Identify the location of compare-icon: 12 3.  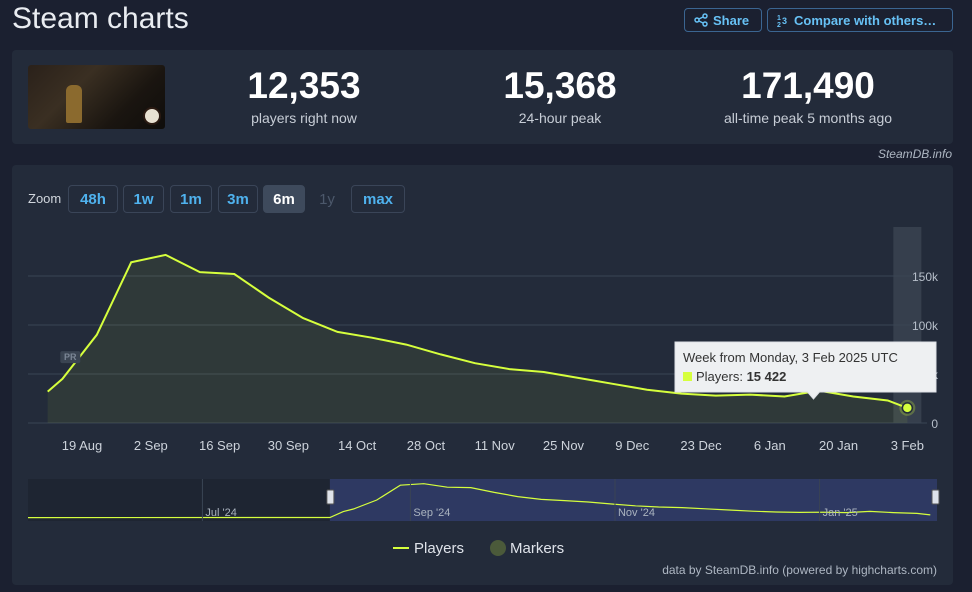
(782, 21).